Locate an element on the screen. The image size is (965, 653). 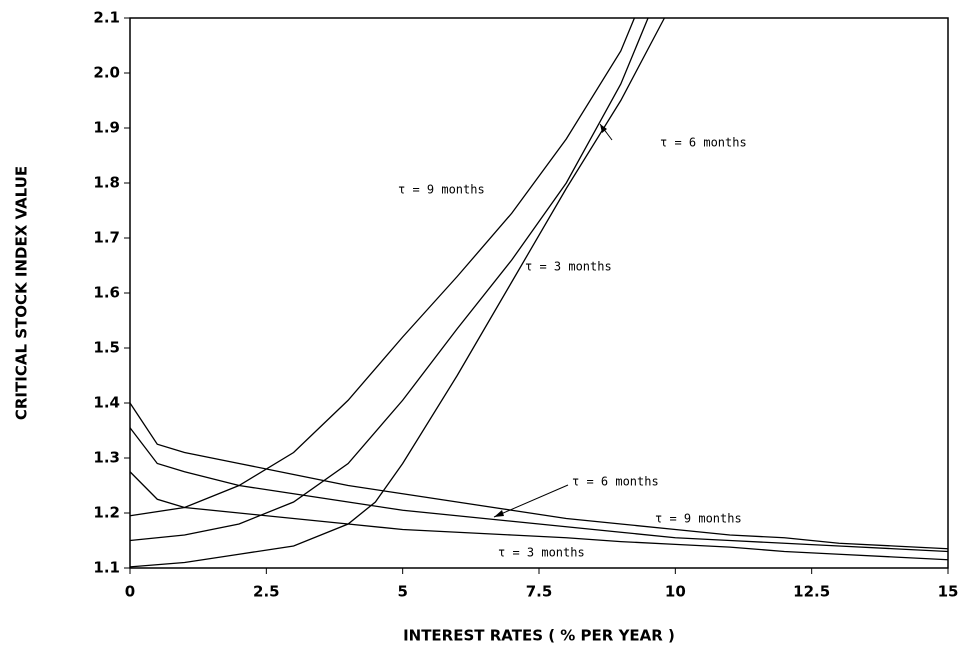
y-tick-label: 1.6 is located at coordinates (106, 293).